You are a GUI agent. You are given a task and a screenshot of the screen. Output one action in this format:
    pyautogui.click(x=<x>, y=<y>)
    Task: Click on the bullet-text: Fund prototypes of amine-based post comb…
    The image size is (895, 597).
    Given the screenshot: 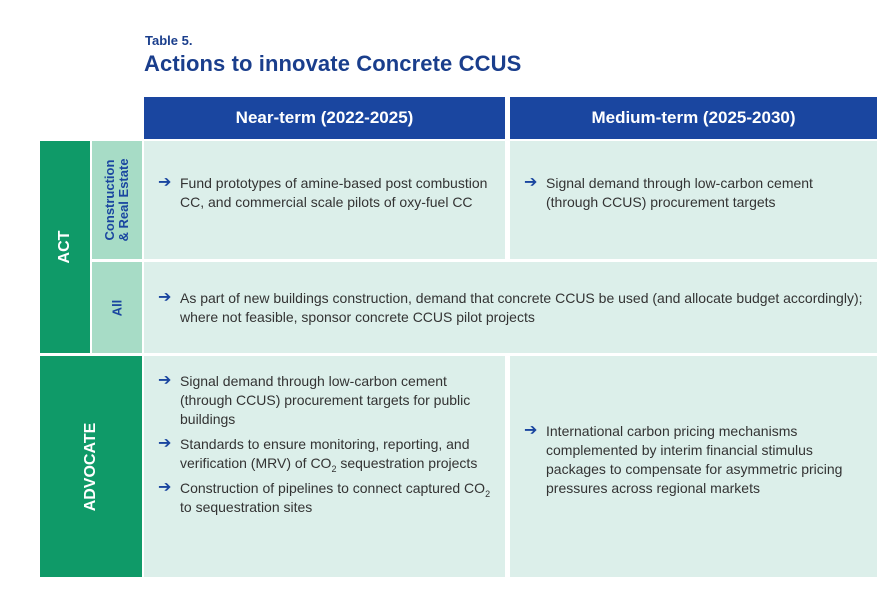 What is the action you would take?
    pyautogui.click(x=334, y=192)
    